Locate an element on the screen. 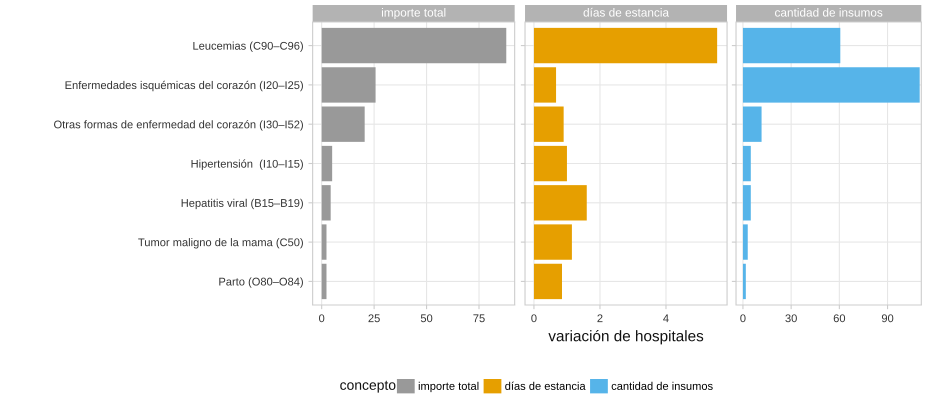 Image resolution: width=925 pixels, height=400 pixels. legend-title: concepto is located at coordinates (368, 386).